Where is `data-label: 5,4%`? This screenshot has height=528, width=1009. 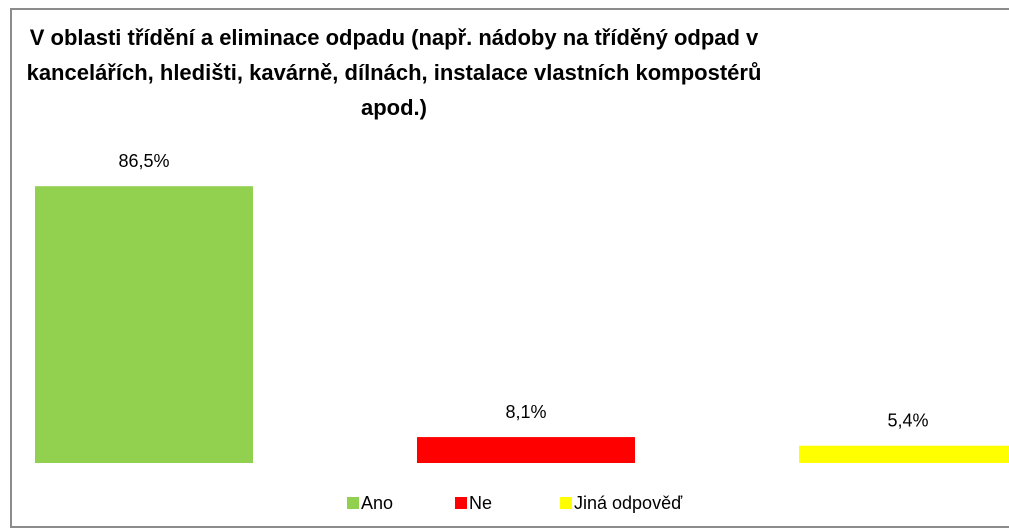 data-label: 5,4% is located at coordinates (907, 420).